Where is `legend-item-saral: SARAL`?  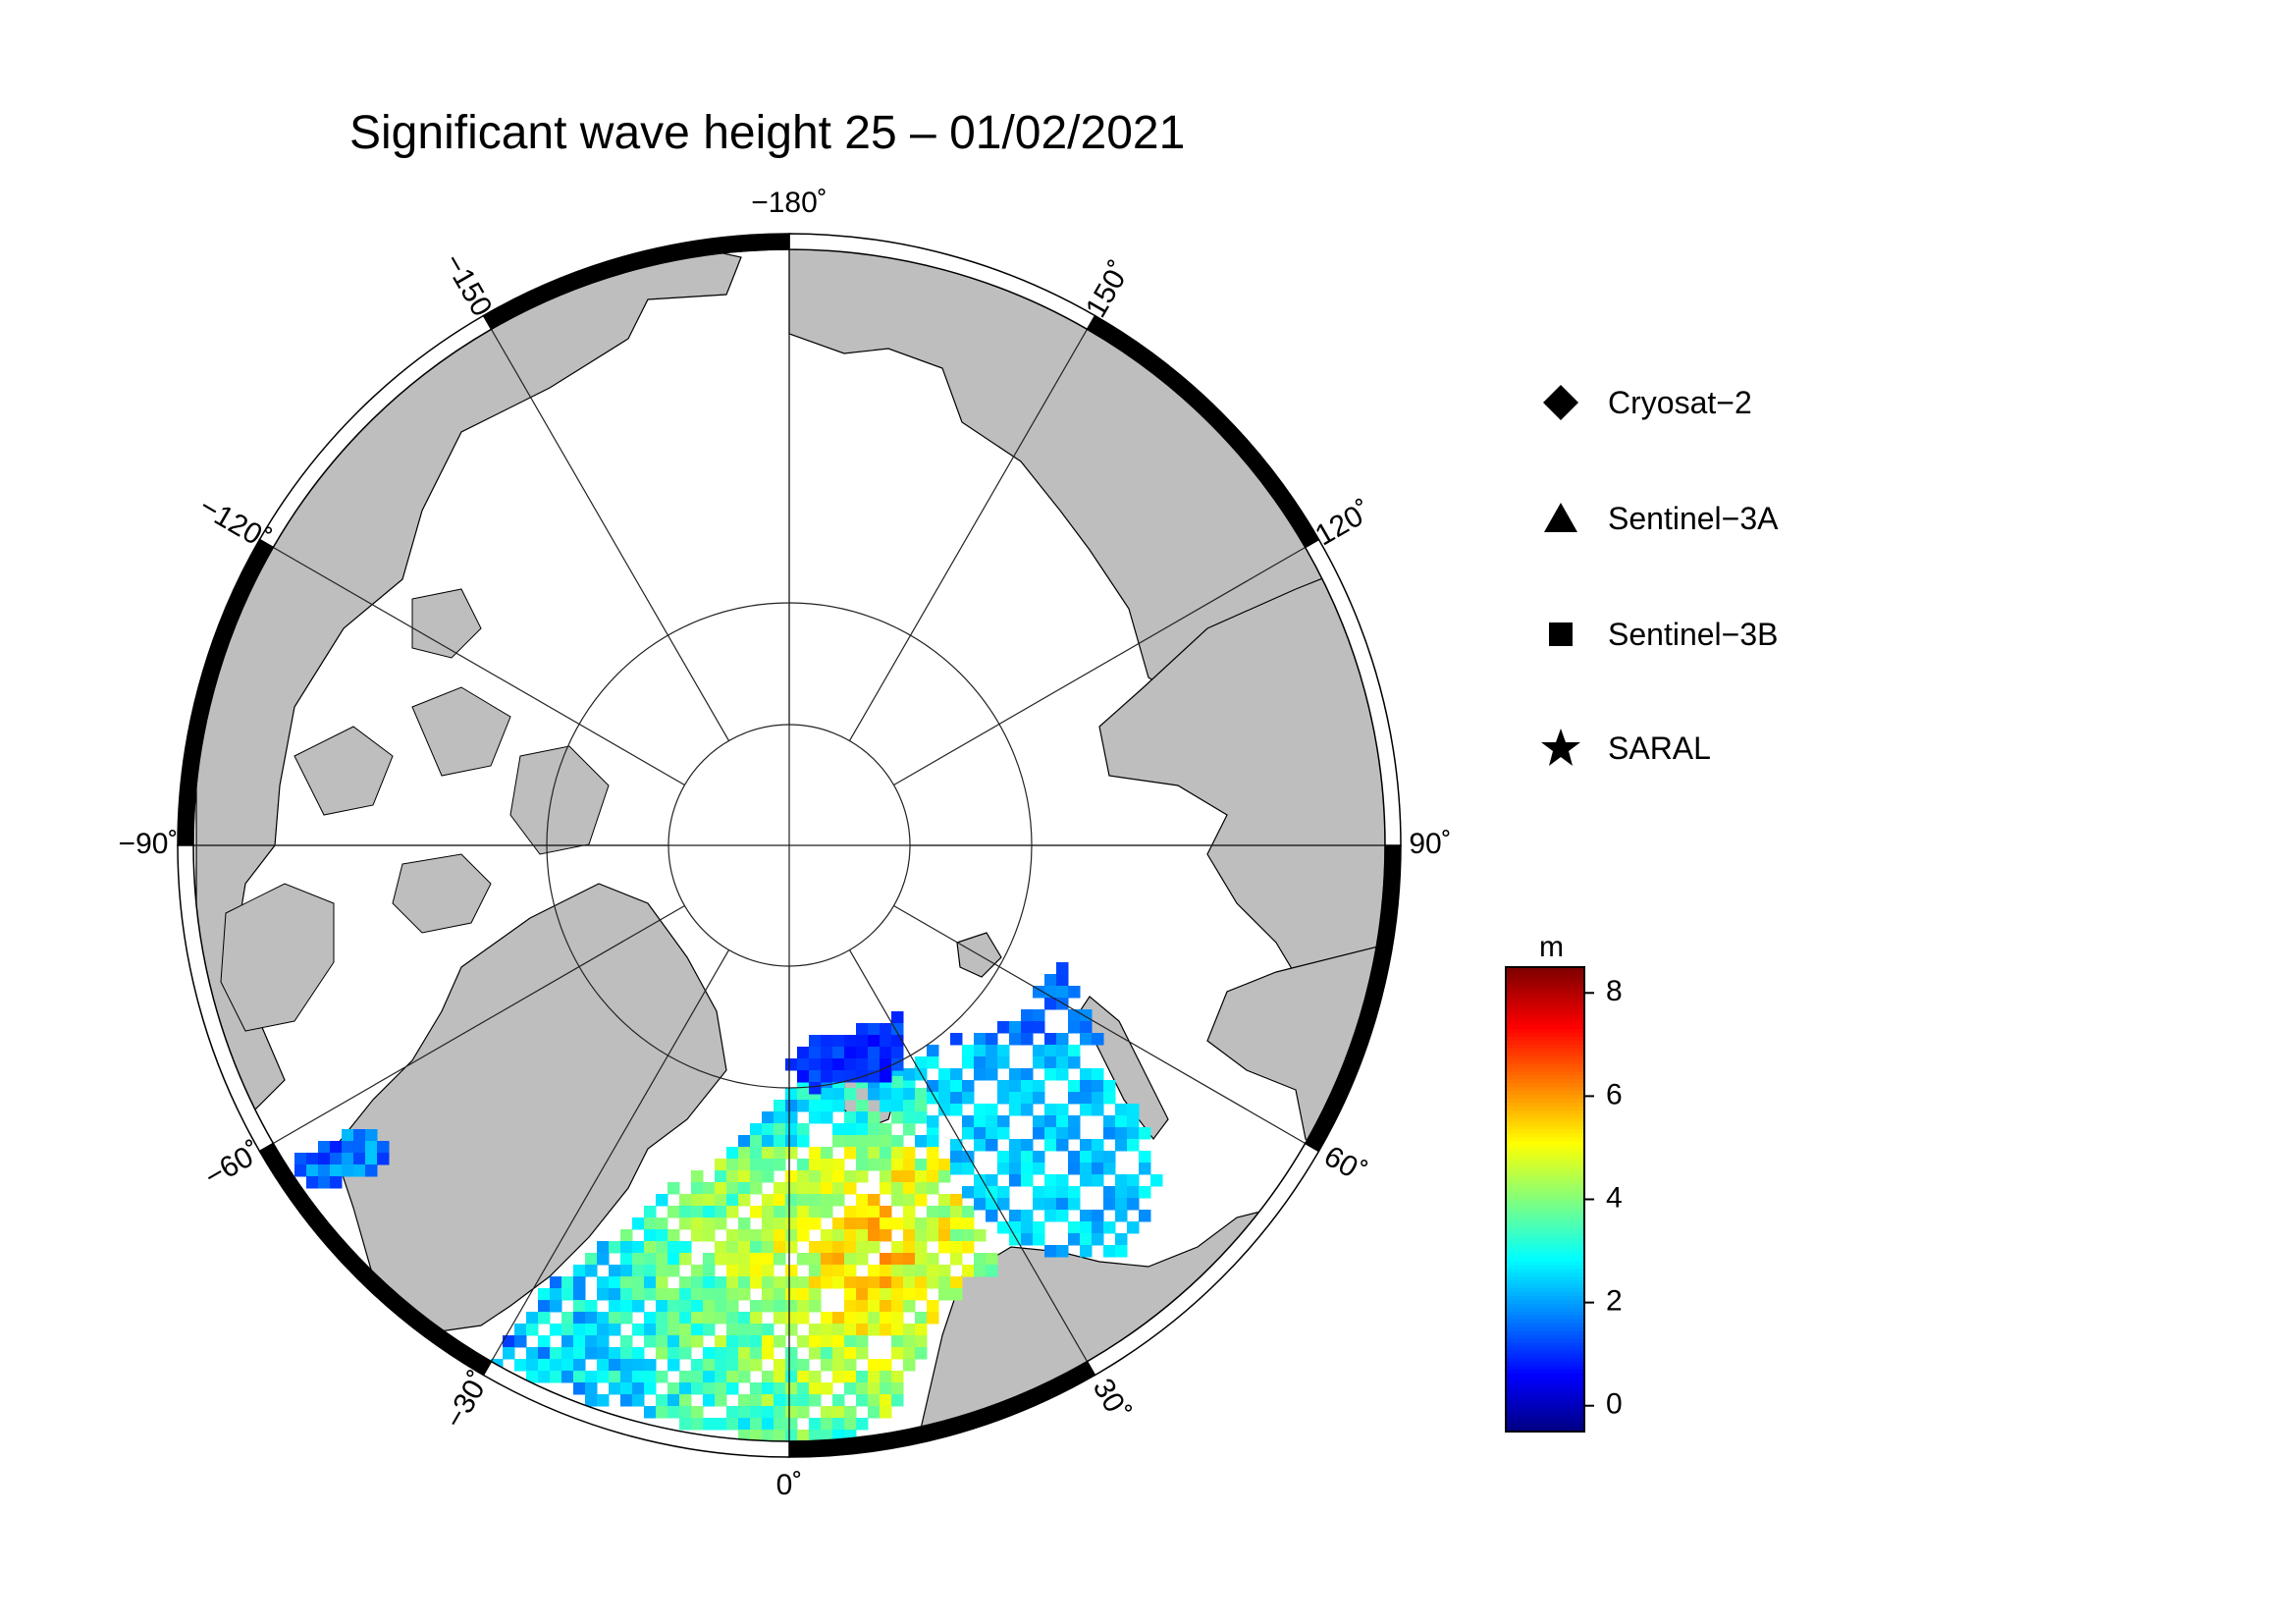
legend-item-saral: SARAL is located at coordinates (1621, 748).